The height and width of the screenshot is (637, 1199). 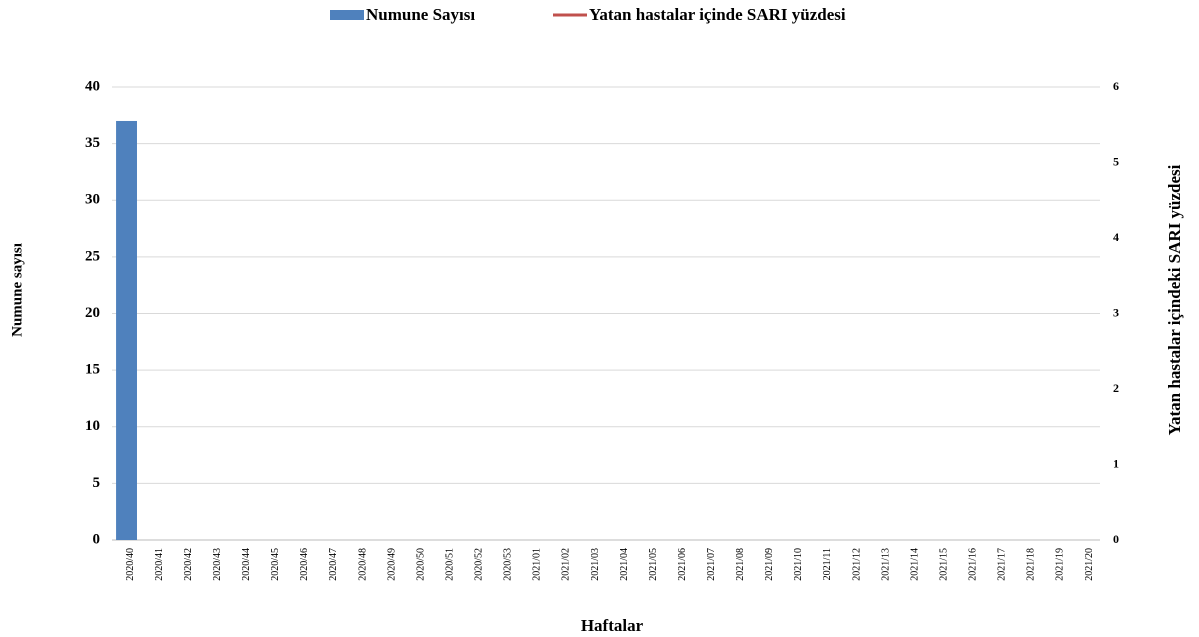 I want to click on x-tick-label: 2021/15, so click(x=943, y=564).